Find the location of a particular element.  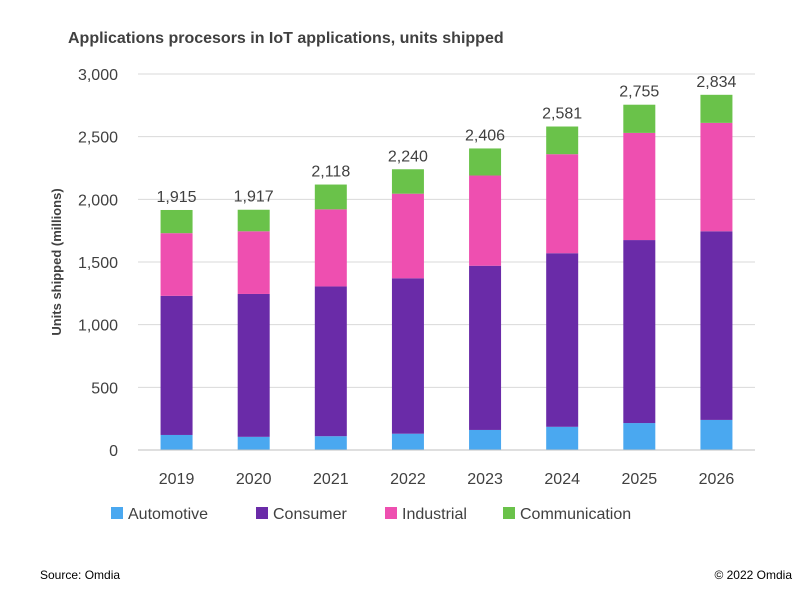

total-label-2024: 2,581 is located at coordinates (562, 114).